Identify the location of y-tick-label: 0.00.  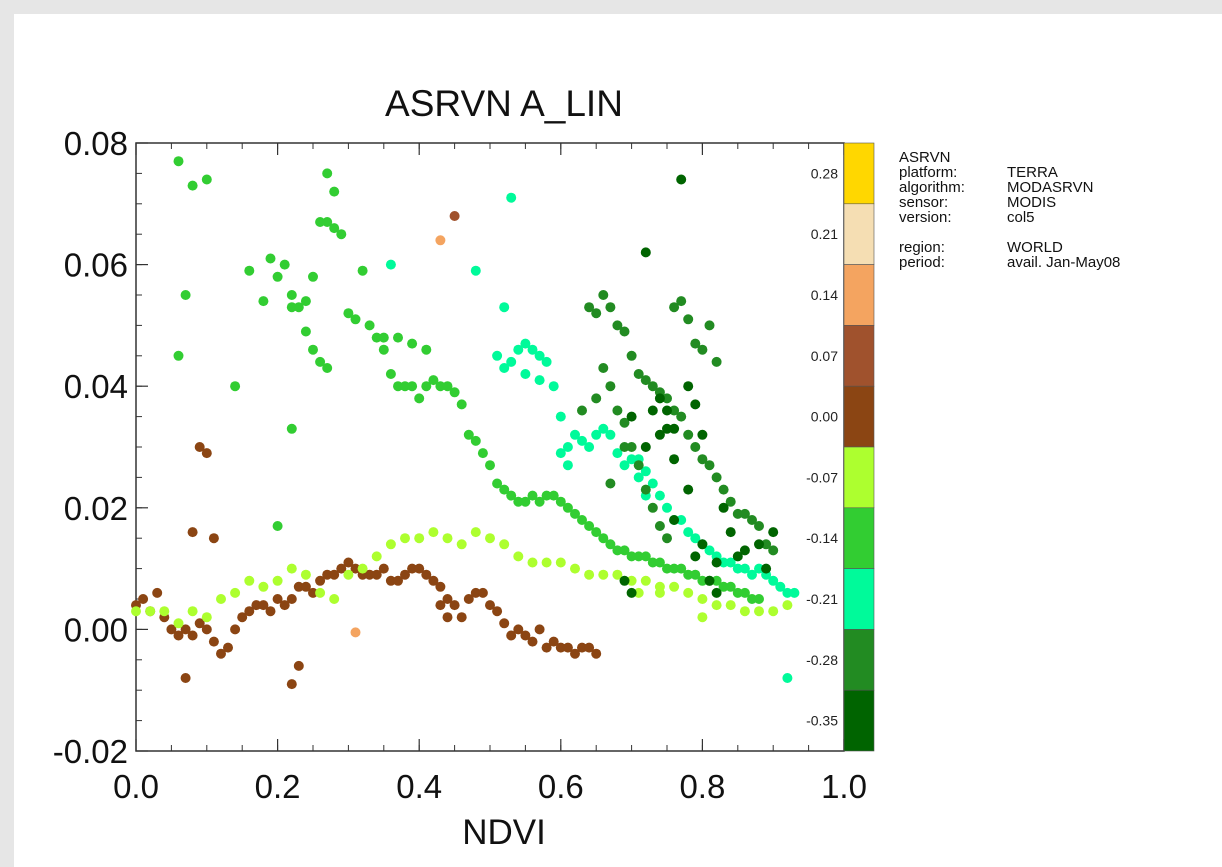
(96, 629).